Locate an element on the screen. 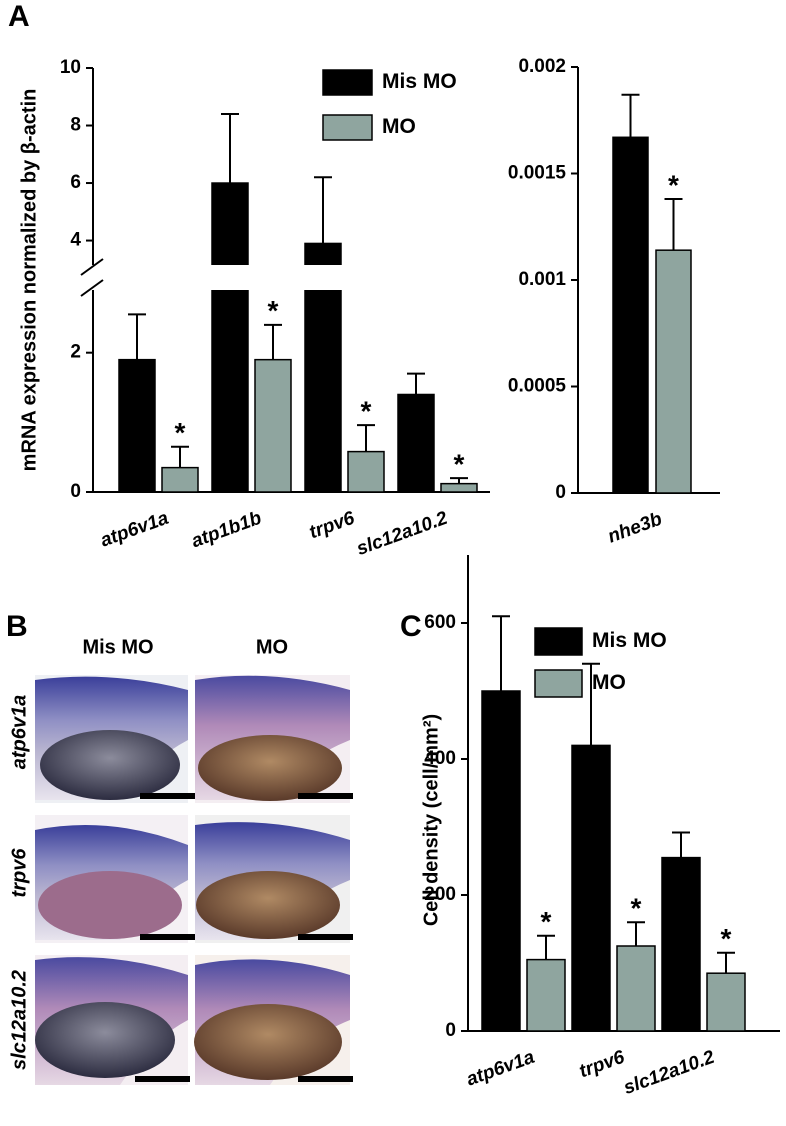  y-tick-label: 4 is located at coordinates (75, 240).